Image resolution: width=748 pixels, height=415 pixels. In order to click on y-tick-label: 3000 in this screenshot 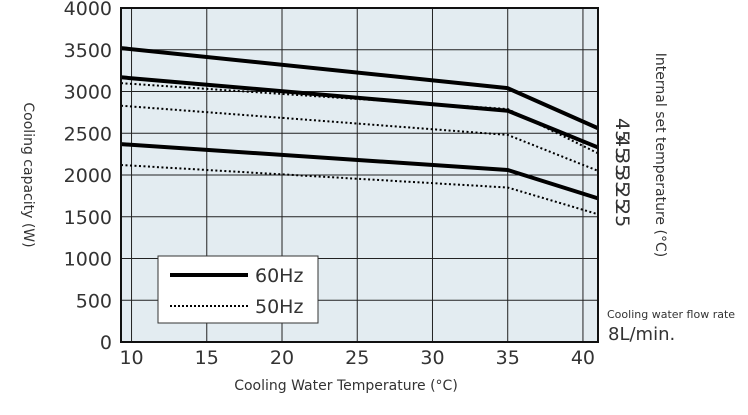, I will do `click(88, 93)`.